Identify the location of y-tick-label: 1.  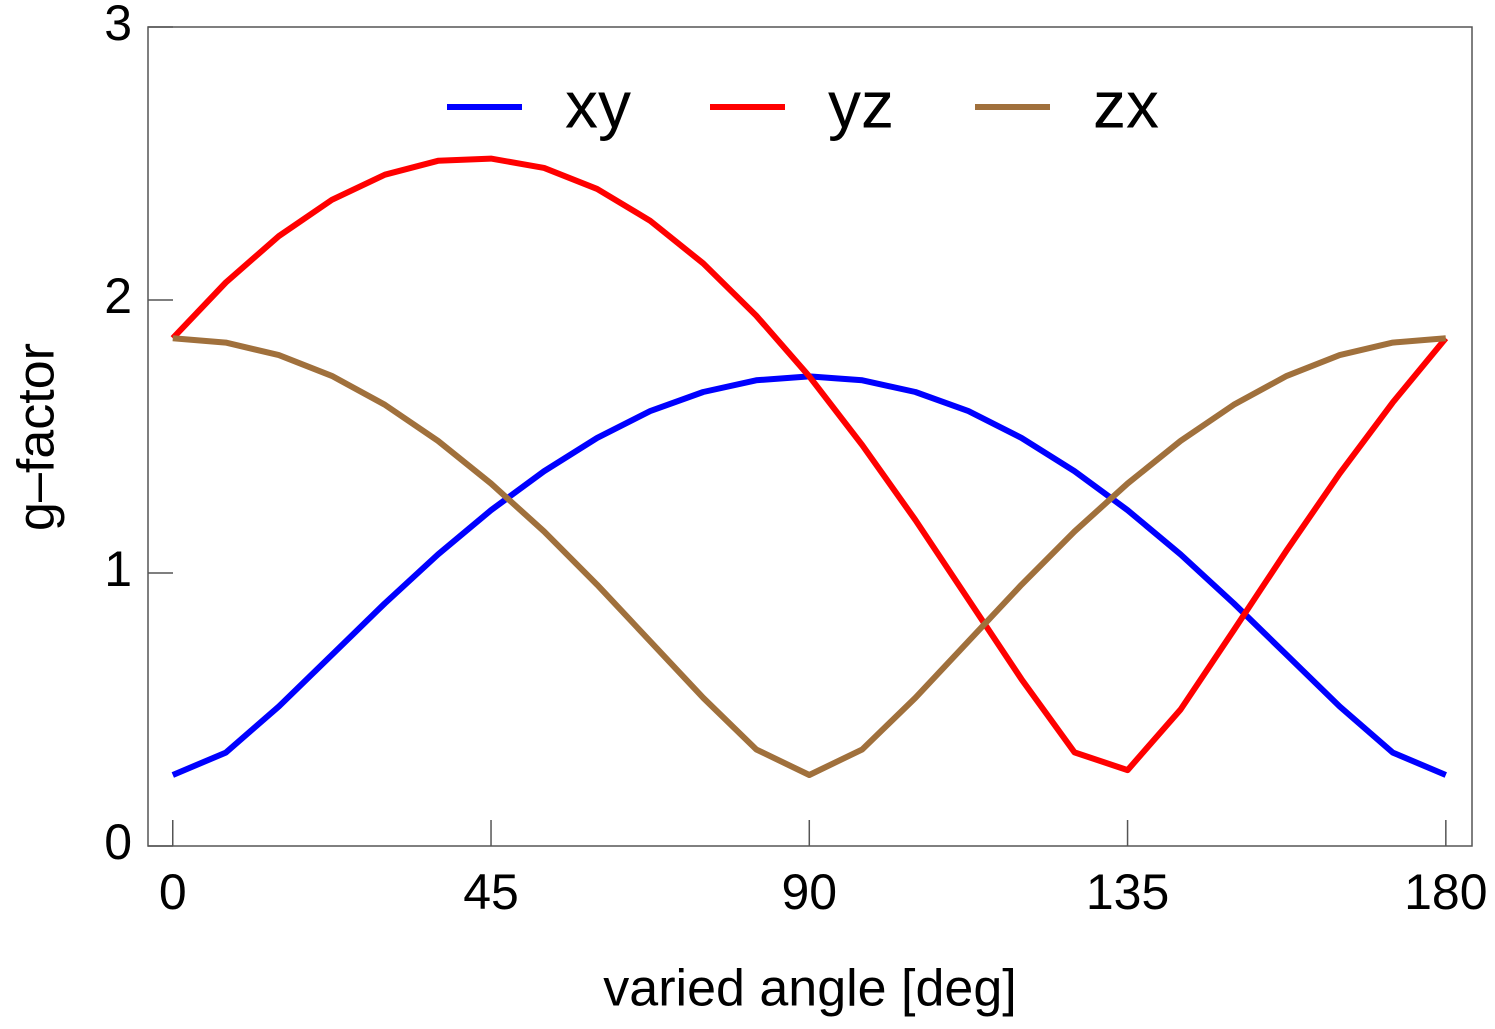
(118, 569).